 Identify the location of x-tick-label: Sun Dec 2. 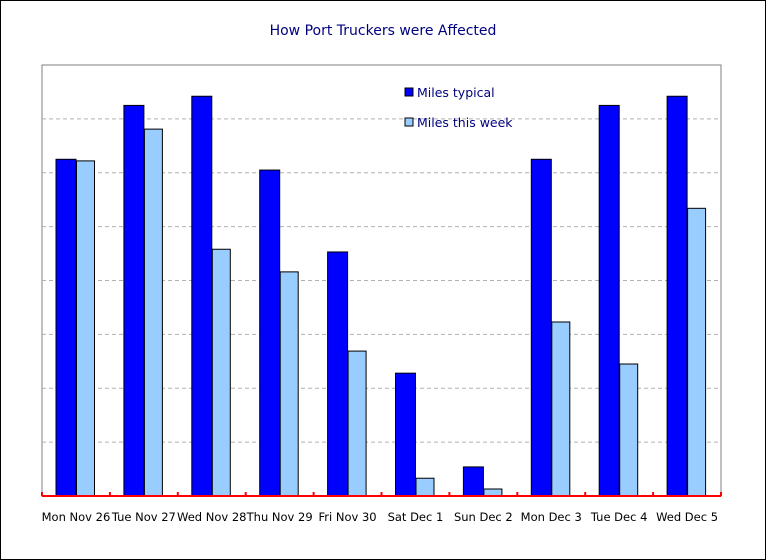
(483, 517).